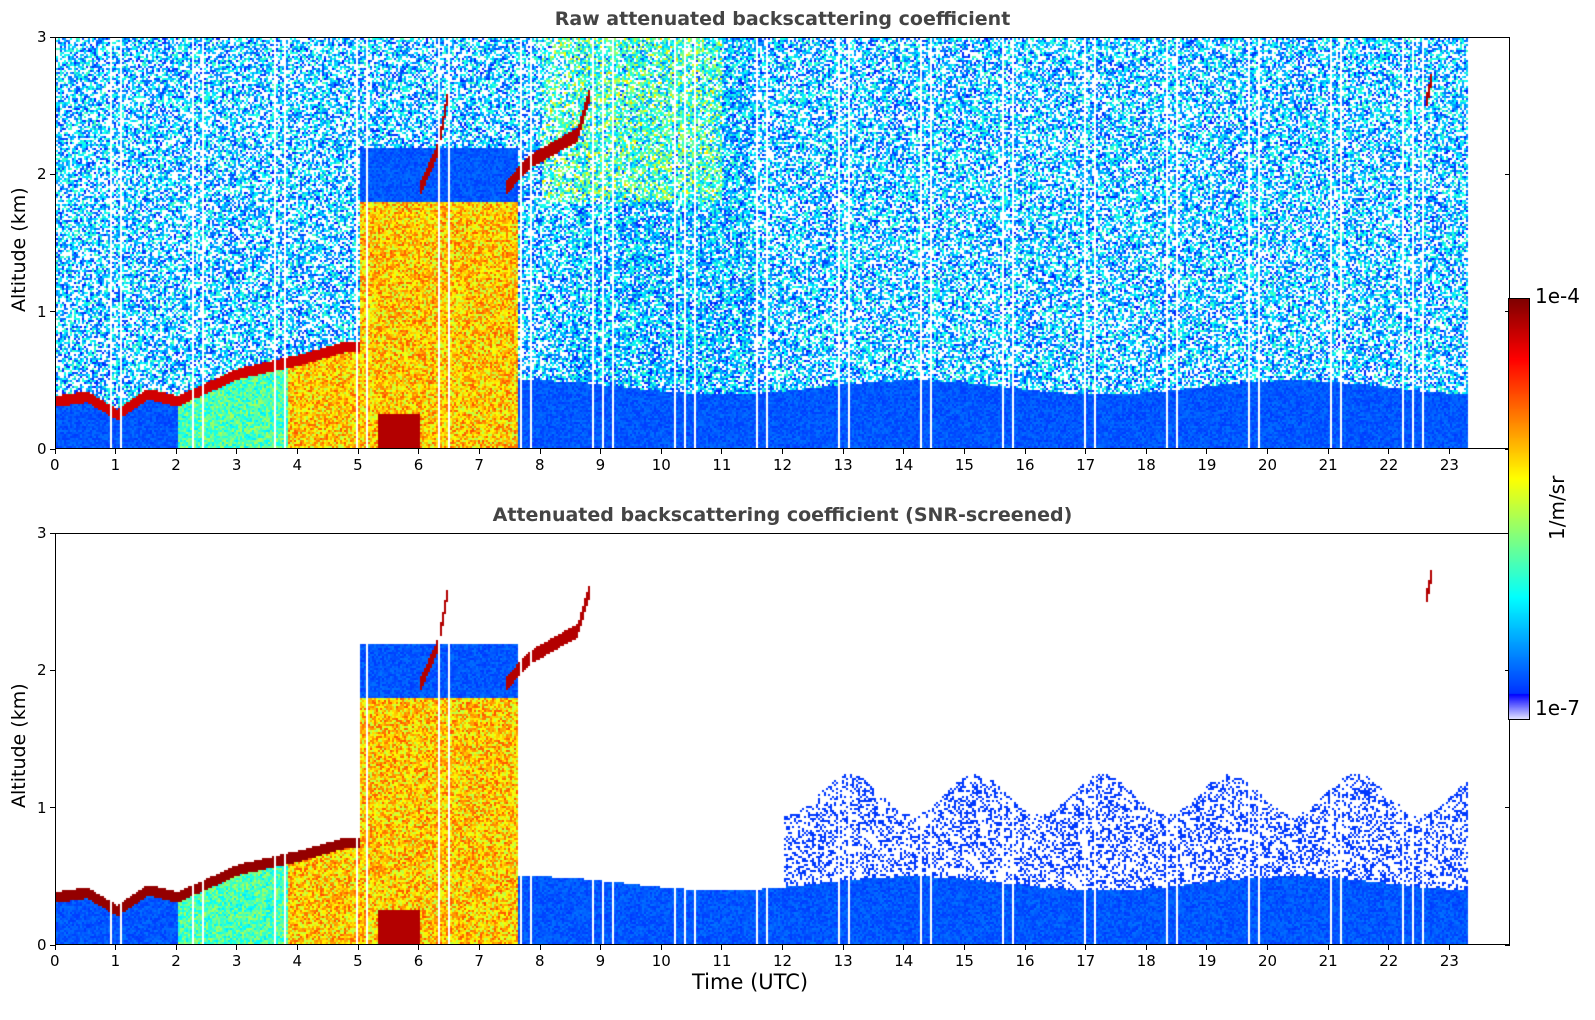 The width and height of the screenshot is (1595, 1020). Describe the element at coordinates (843, 961) in the screenshot. I see `x-tick-label: 13` at that location.